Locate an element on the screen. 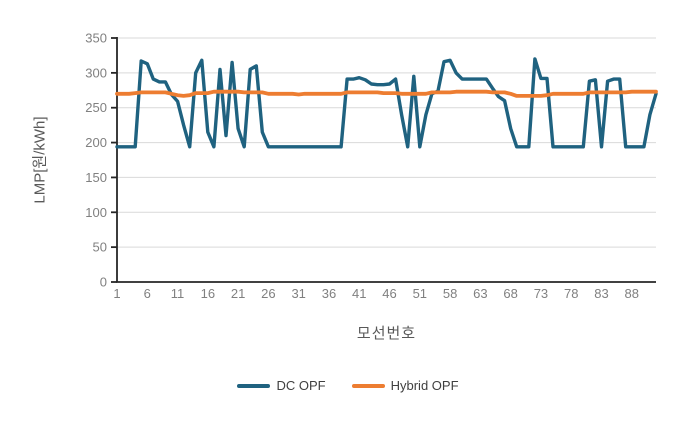  x-tick-label: 6 is located at coordinates (147, 293).